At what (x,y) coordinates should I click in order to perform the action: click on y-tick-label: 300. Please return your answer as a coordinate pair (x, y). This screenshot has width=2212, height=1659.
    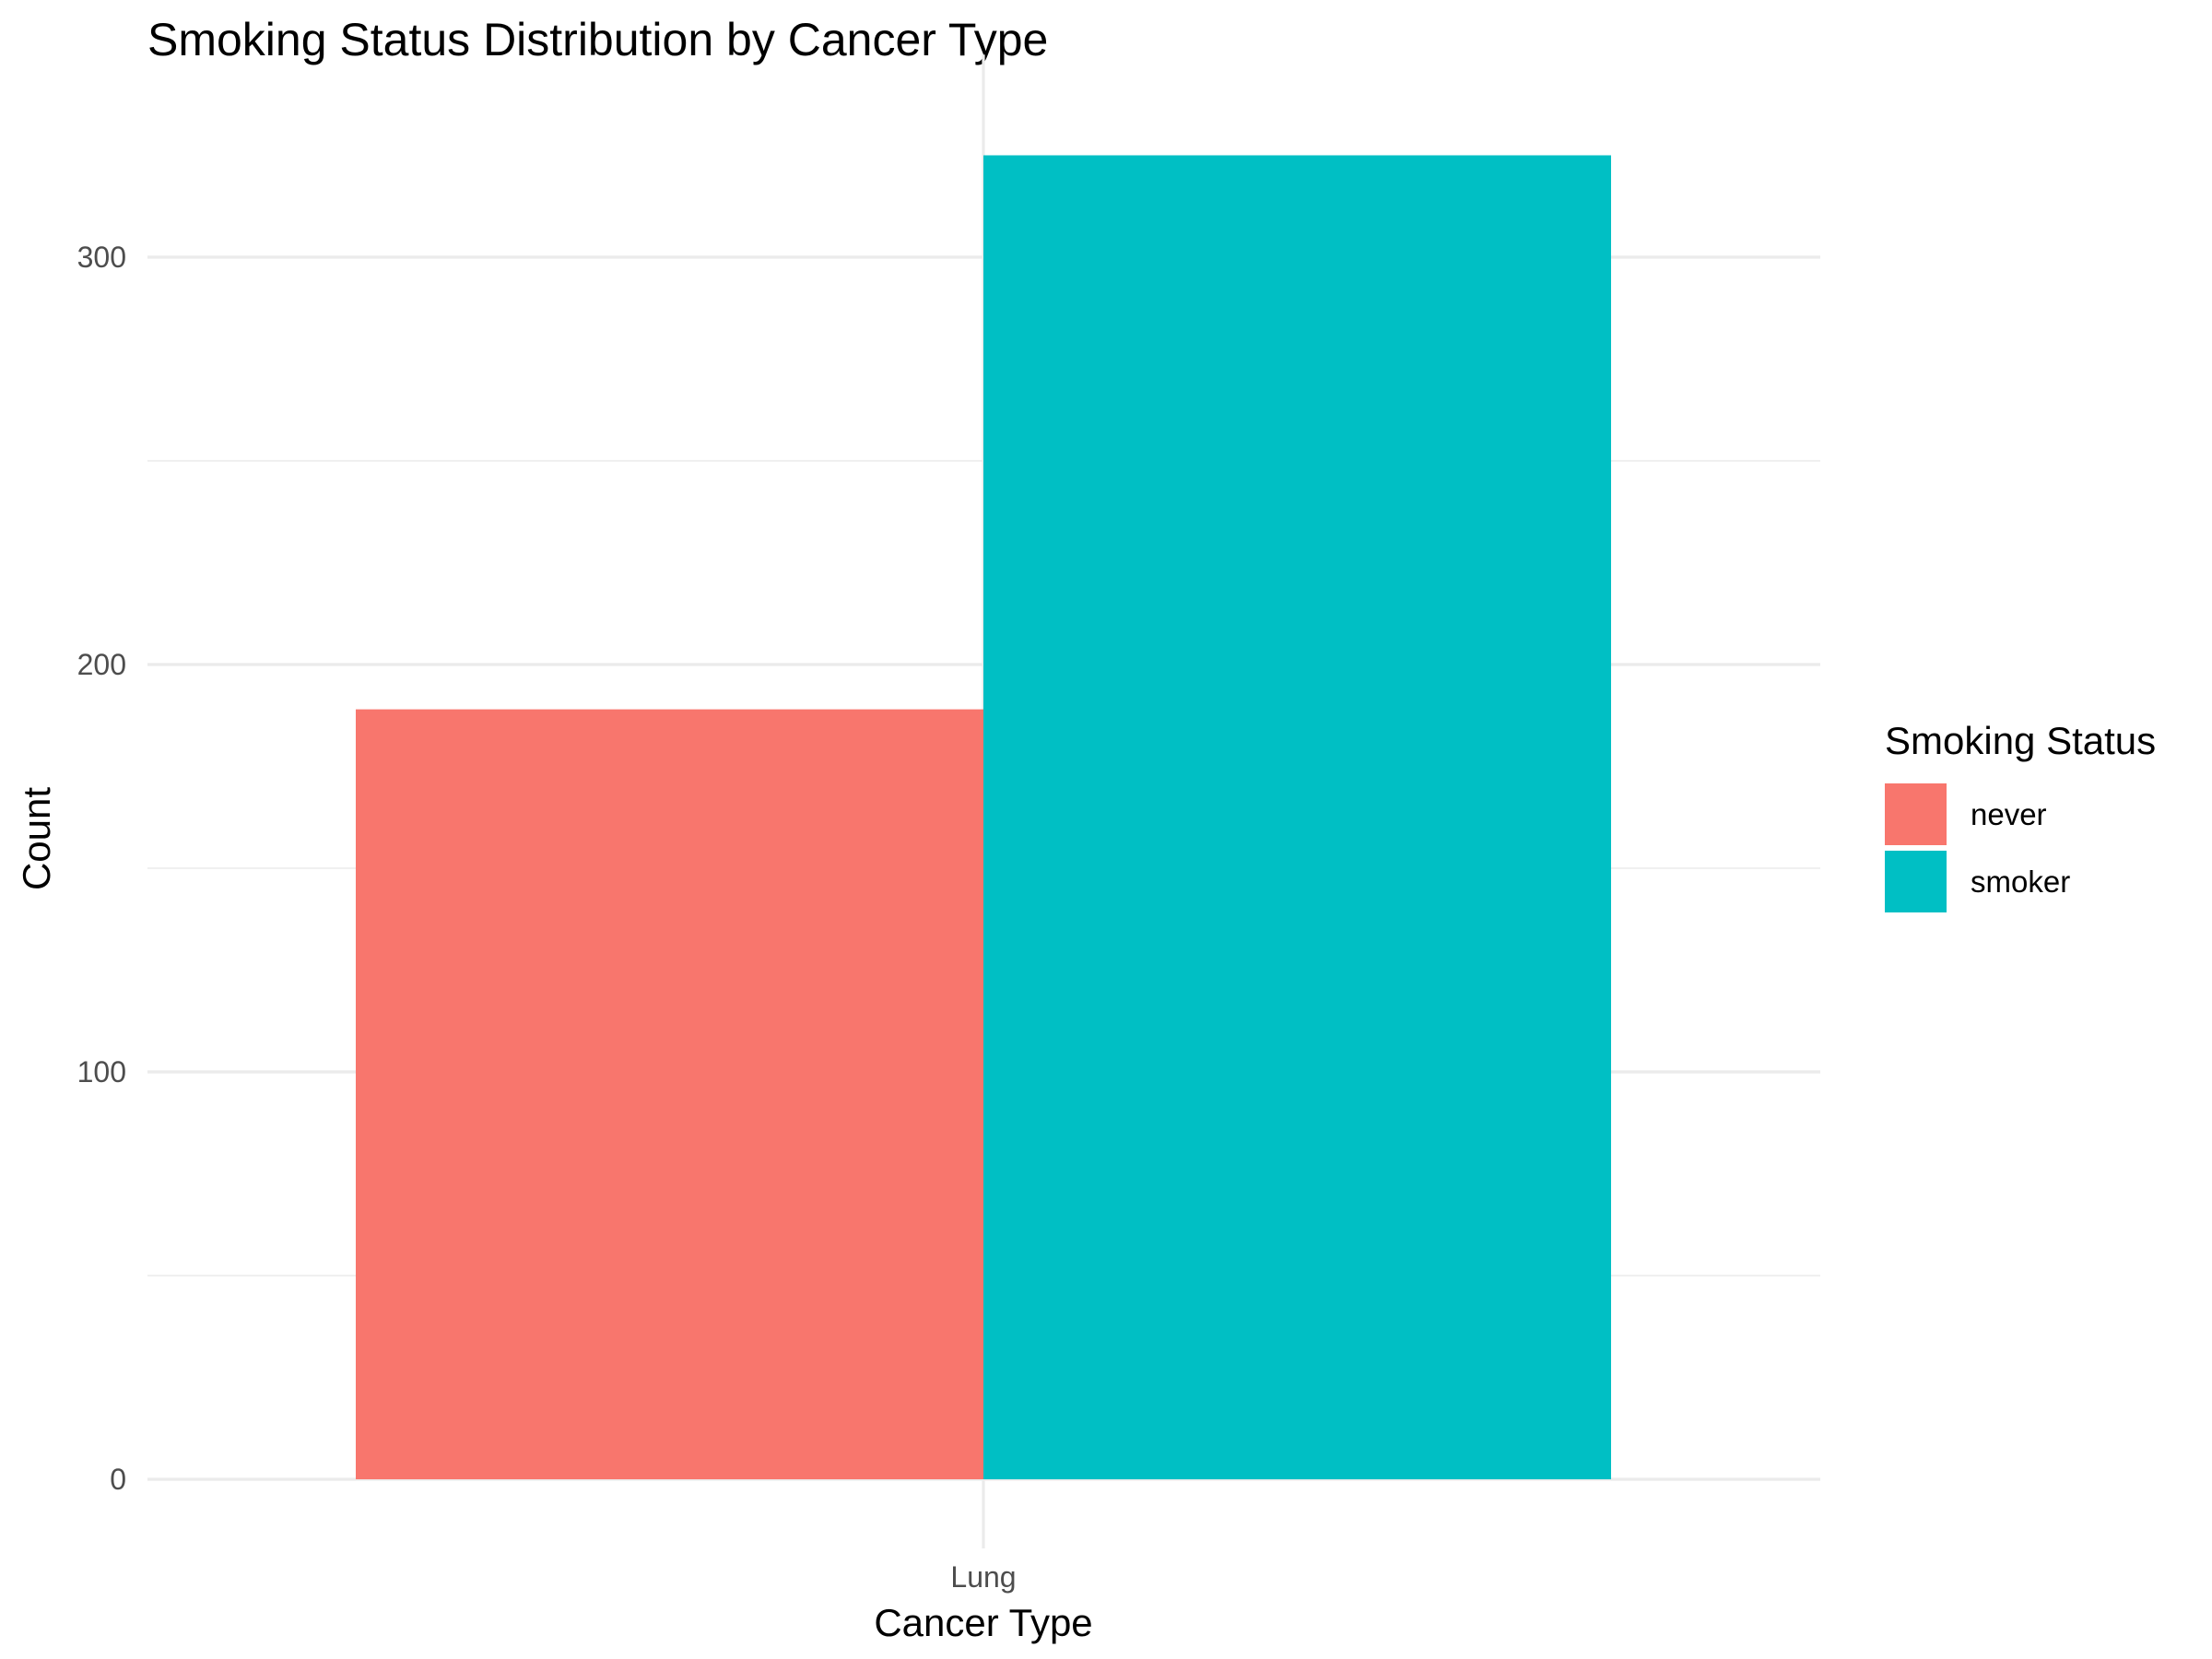
    Looking at the image, I should click on (101, 257).